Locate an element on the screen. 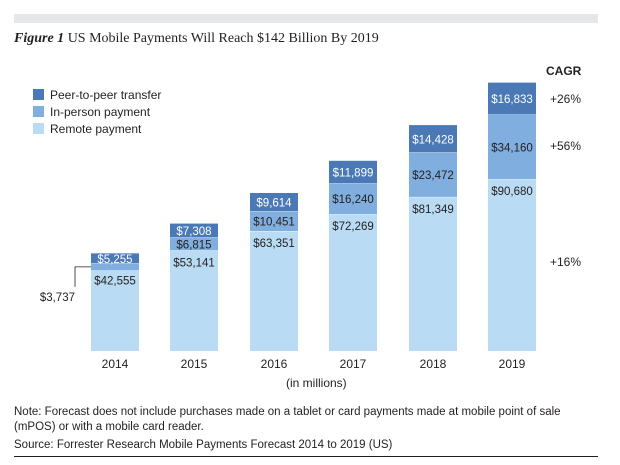 The image size is (620, 465). data-label-in-person-2019: $34,160 is located at coordinates (512, 148).